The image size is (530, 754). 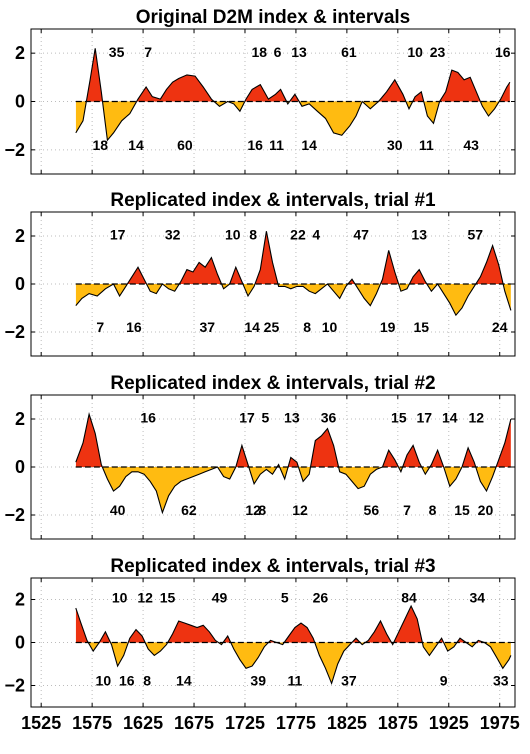 I want to click on interval-label-bottom: 9, so click(x=444, y=681).